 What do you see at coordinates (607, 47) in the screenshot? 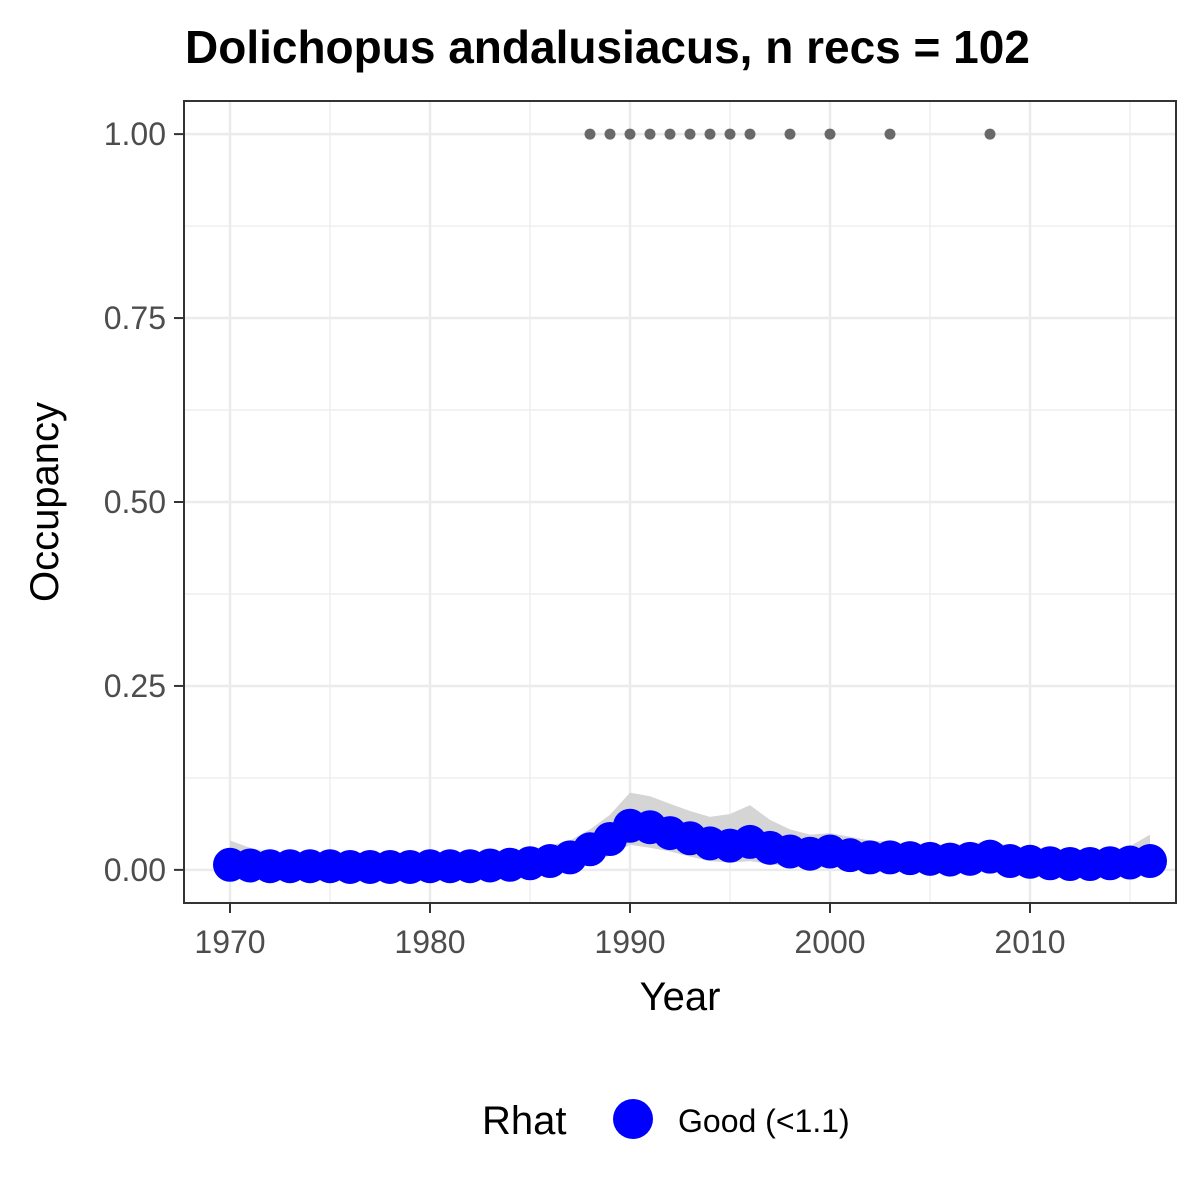
I see `chart-title: Dolichopus andalusiacus, n recs = 102` at bounding box center [607, 47].